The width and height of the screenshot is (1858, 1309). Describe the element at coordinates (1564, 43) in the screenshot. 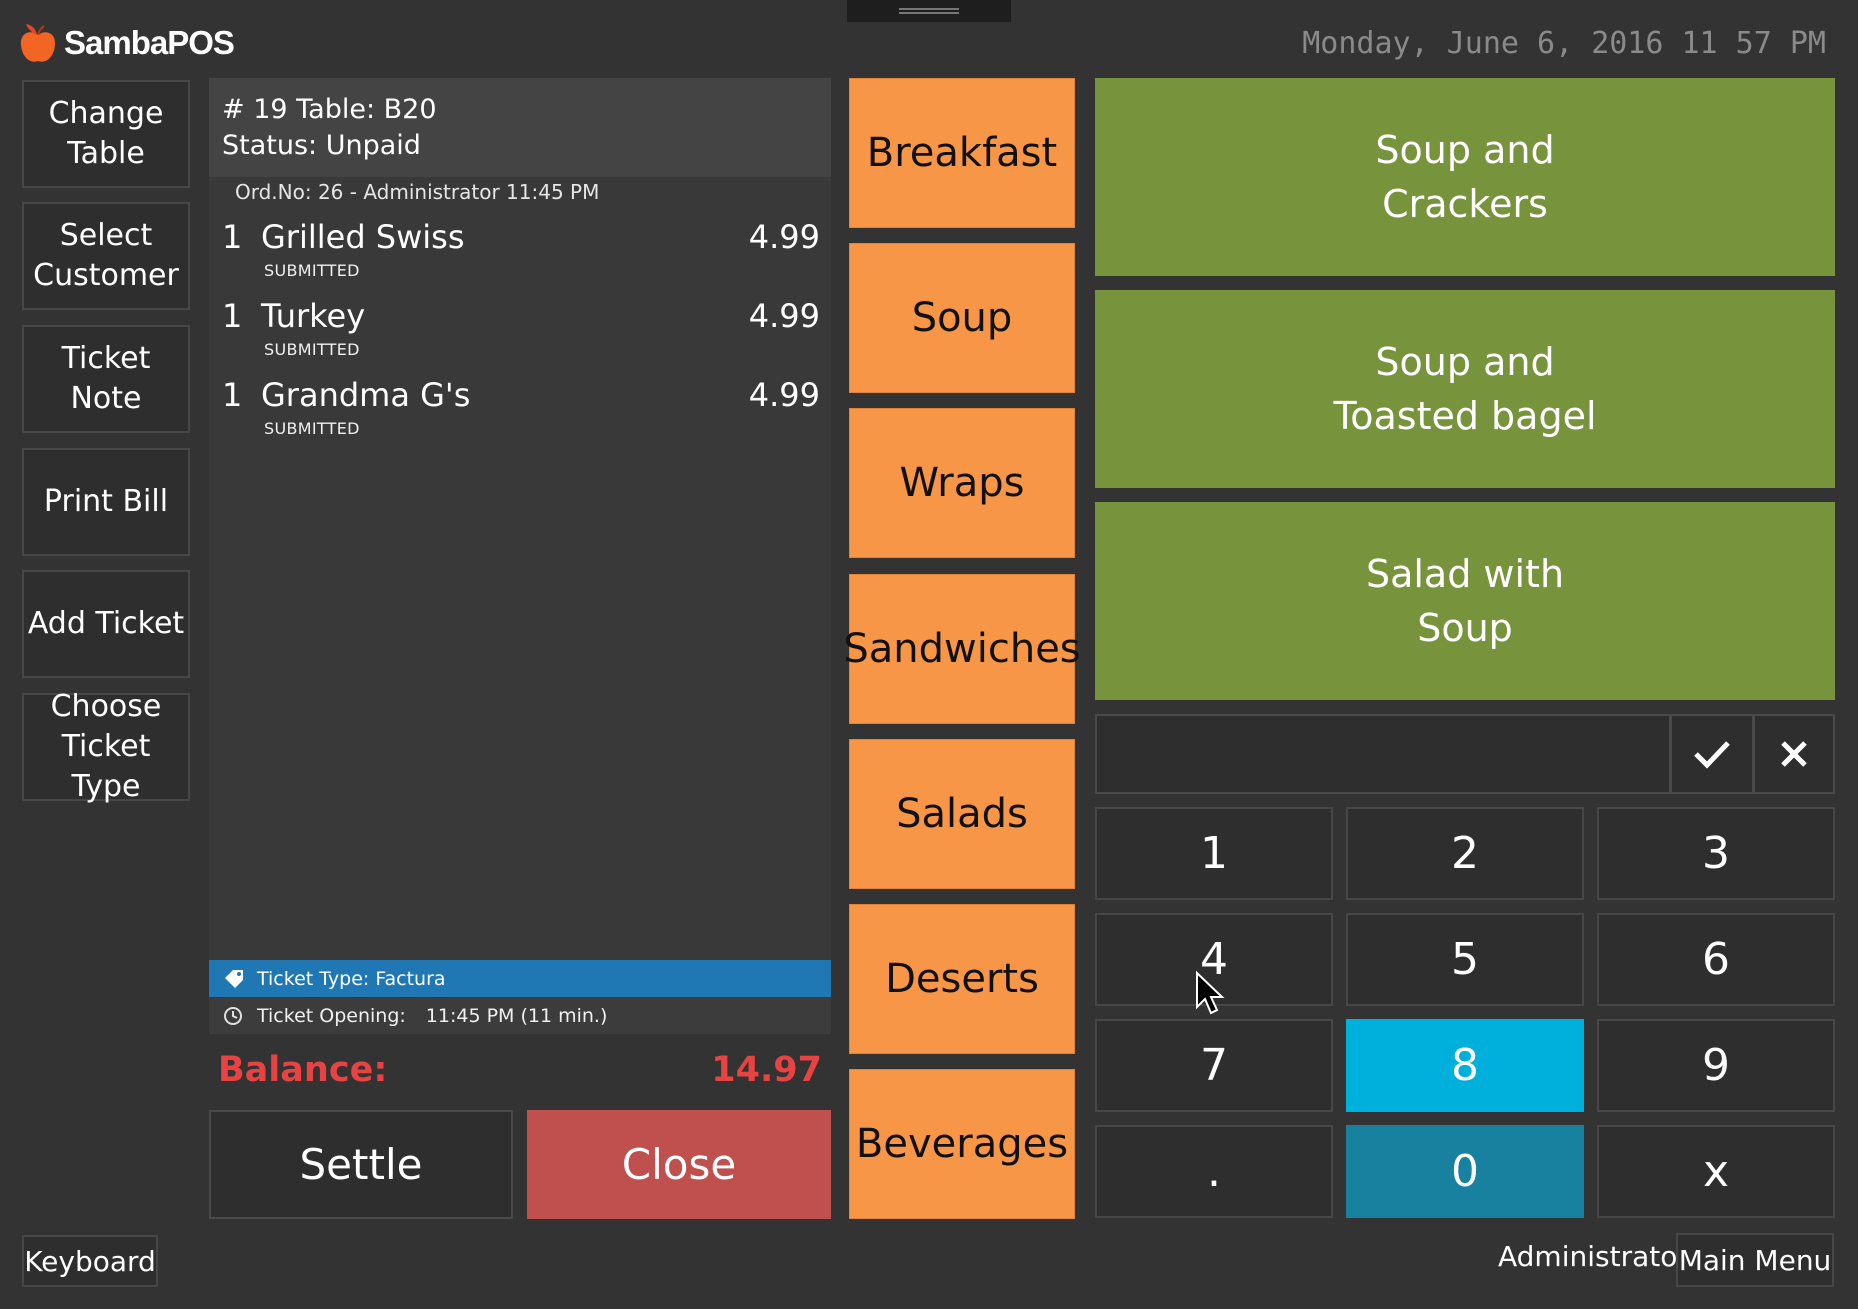

I see `current-datetime: Monday, June 6, 2016 11 57 PM` at that location.